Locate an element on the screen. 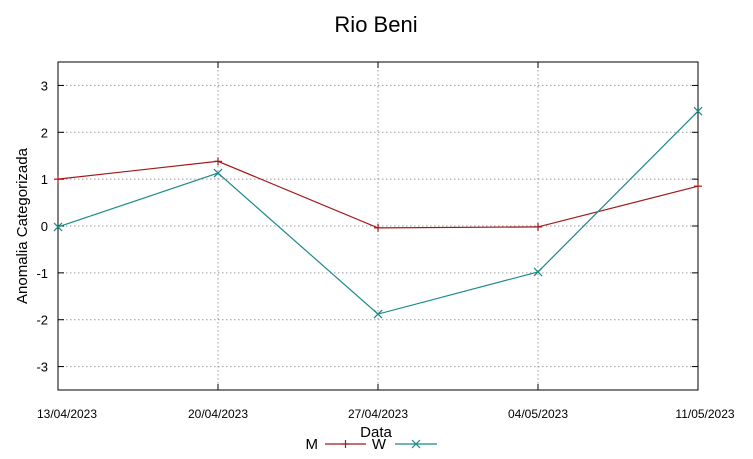  x-tick-label: 04/05/2023 is located at coordinates (538, 414).